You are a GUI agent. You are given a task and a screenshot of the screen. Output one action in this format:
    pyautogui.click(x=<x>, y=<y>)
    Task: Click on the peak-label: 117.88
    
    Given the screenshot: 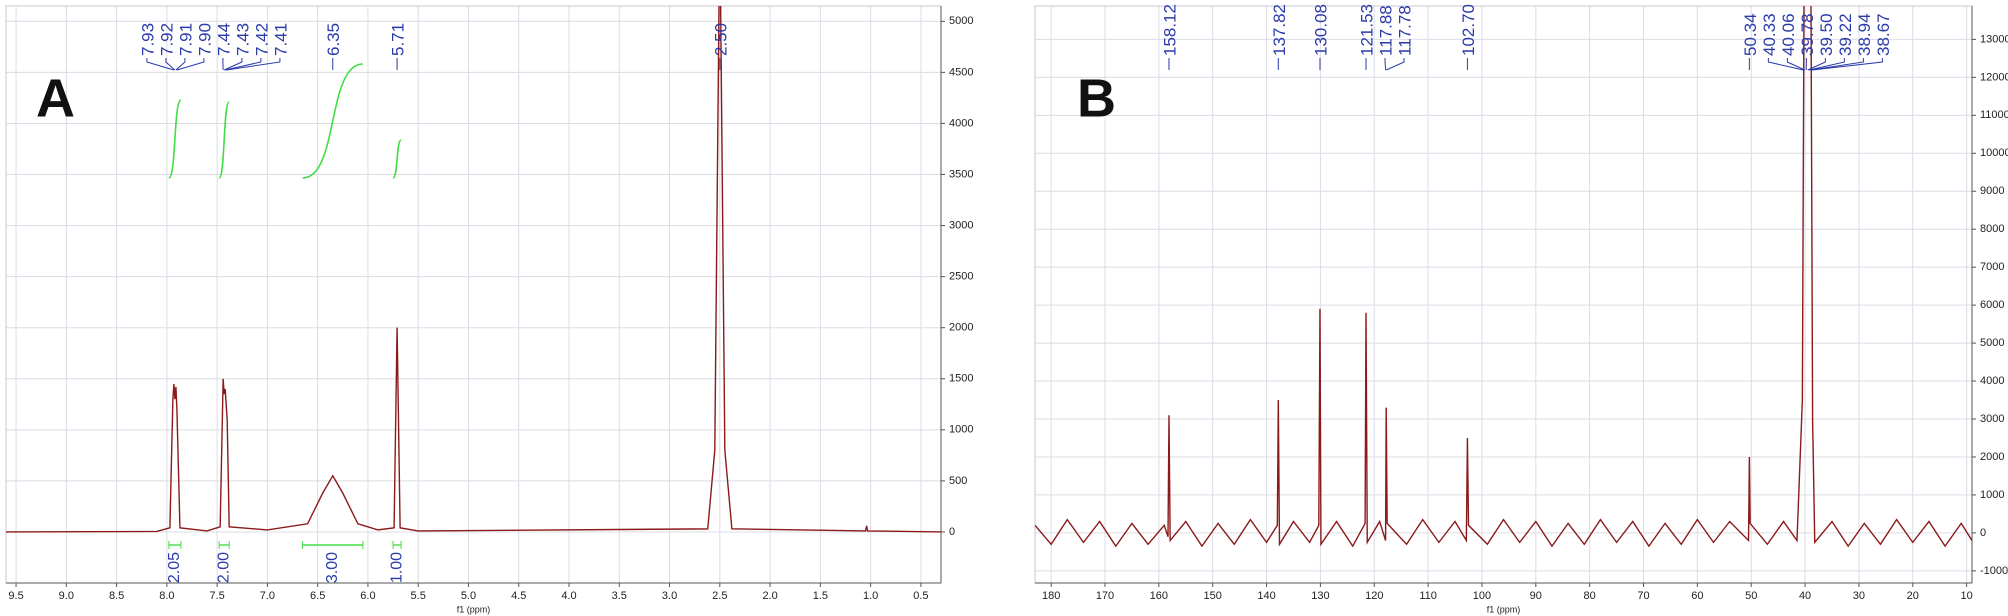 What is the action you would take?
    pyautogui.click(x=1386, y=30)
    